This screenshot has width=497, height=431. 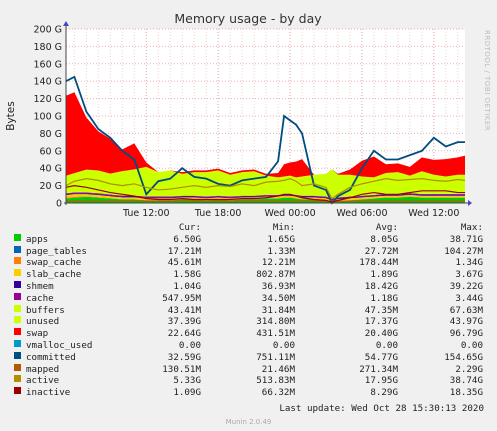 I want to click on line-inactive, so click(x=265, y=193).